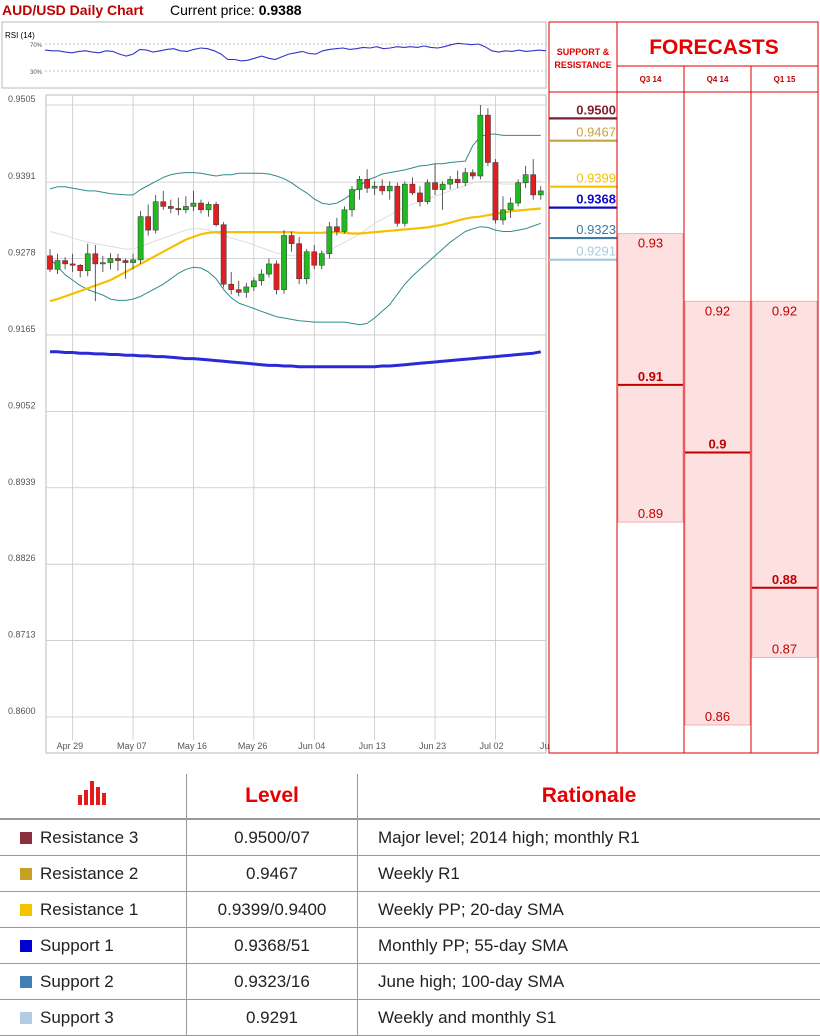 The image size is (820, 1036). I want to click on level-value: 0.9500/07, so click(272, 837).